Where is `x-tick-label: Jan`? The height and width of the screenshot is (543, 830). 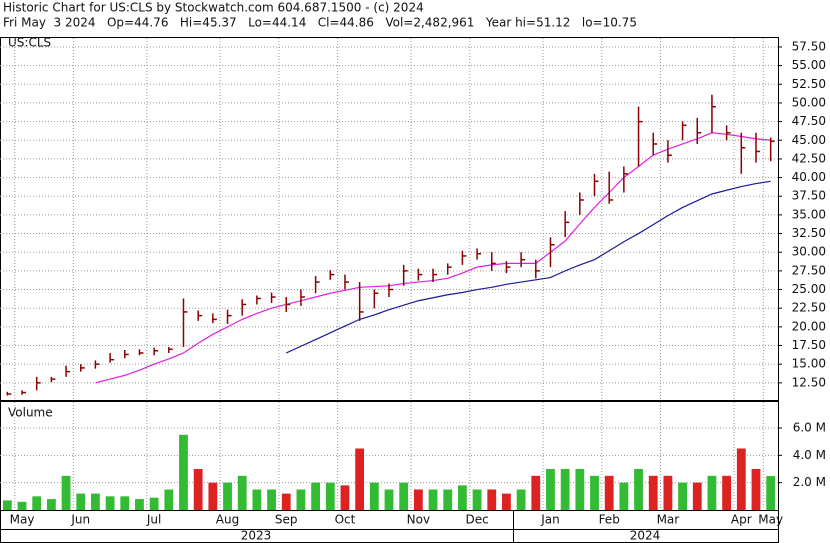
x-tick-label: Jan is located at coordinates (550, 520).